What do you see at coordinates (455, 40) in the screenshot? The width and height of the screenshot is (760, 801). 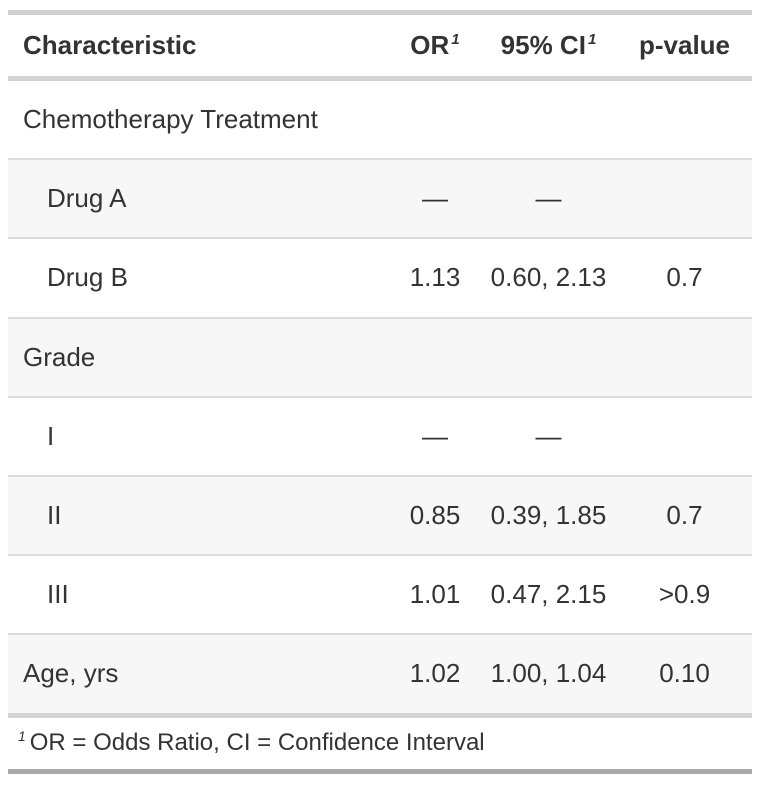 I see `footnote-mark-or: 1` at bounding box center [455, 40].